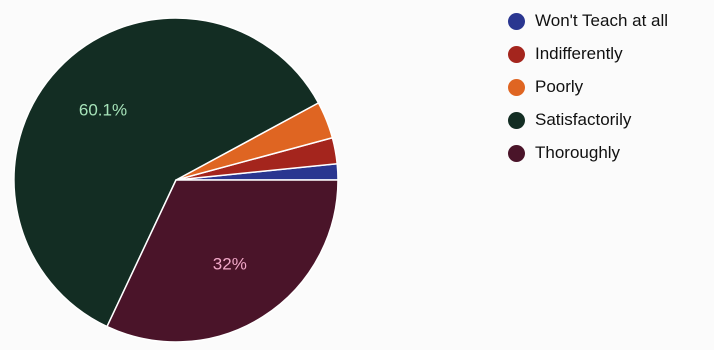  I want to click on legend-item-satisfactorily: Satisfactorily, so click(588, 120).